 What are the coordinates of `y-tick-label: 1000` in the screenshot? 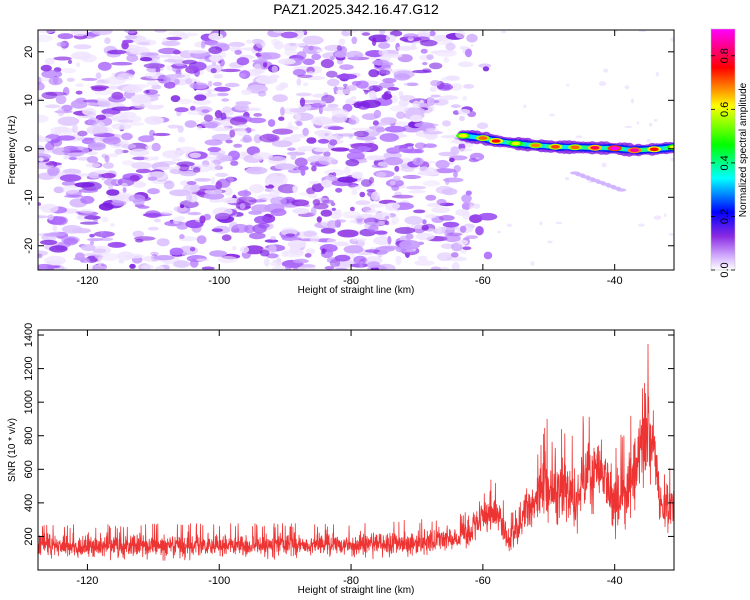 It's located at (29, 402).